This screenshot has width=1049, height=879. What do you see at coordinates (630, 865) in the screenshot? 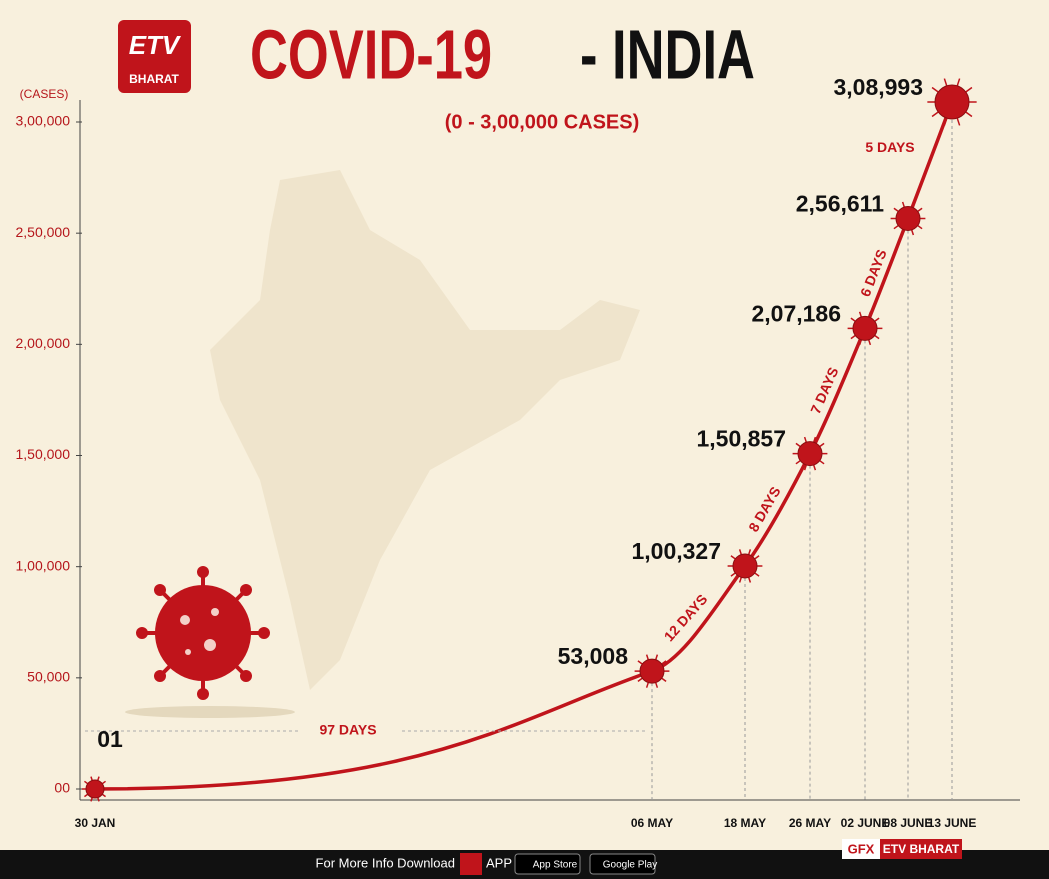
I see `google-play: Google Play` at bounding box center [630, 865].